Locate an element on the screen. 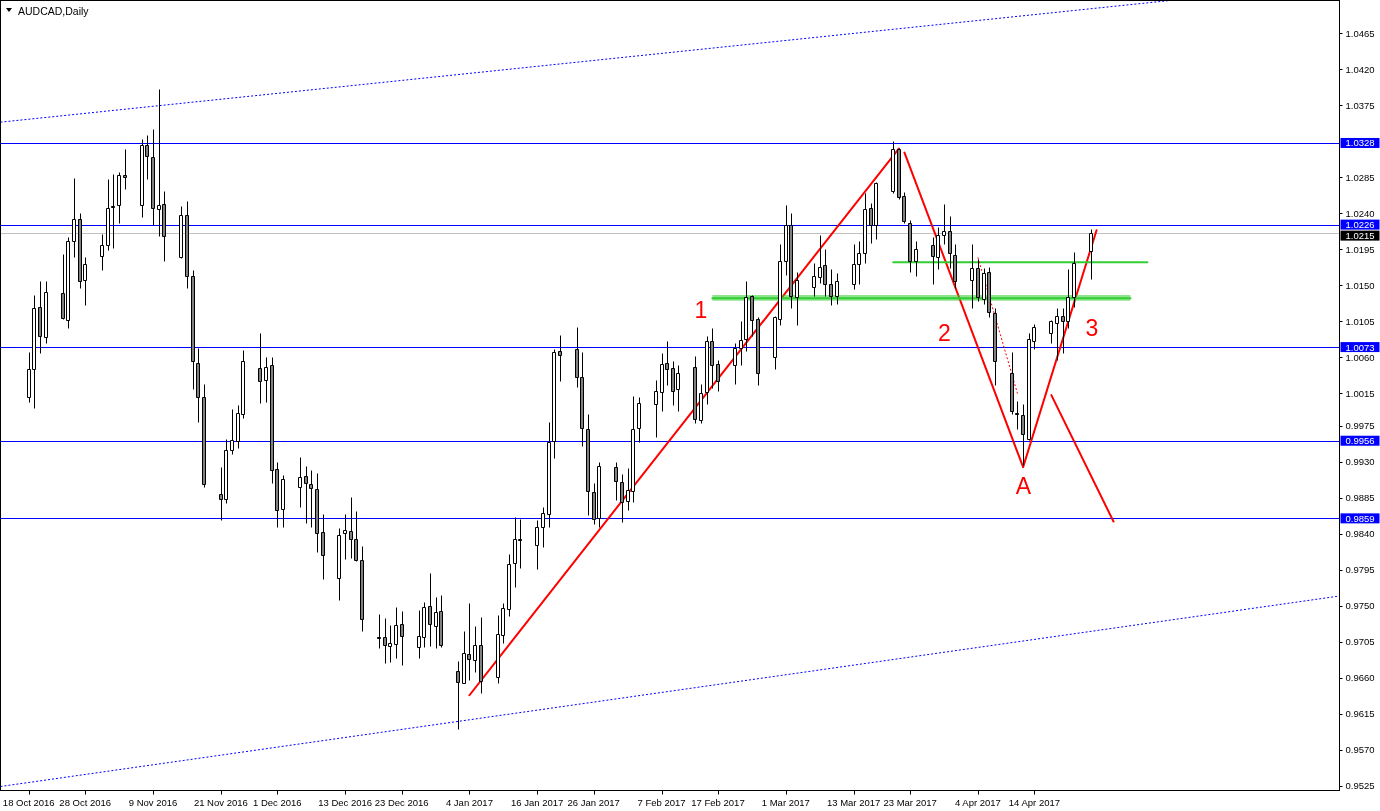 The width and height of the screenshot is (1380, 811). y-tick-label: 0.9570 is located at coordinates (1360, 750).